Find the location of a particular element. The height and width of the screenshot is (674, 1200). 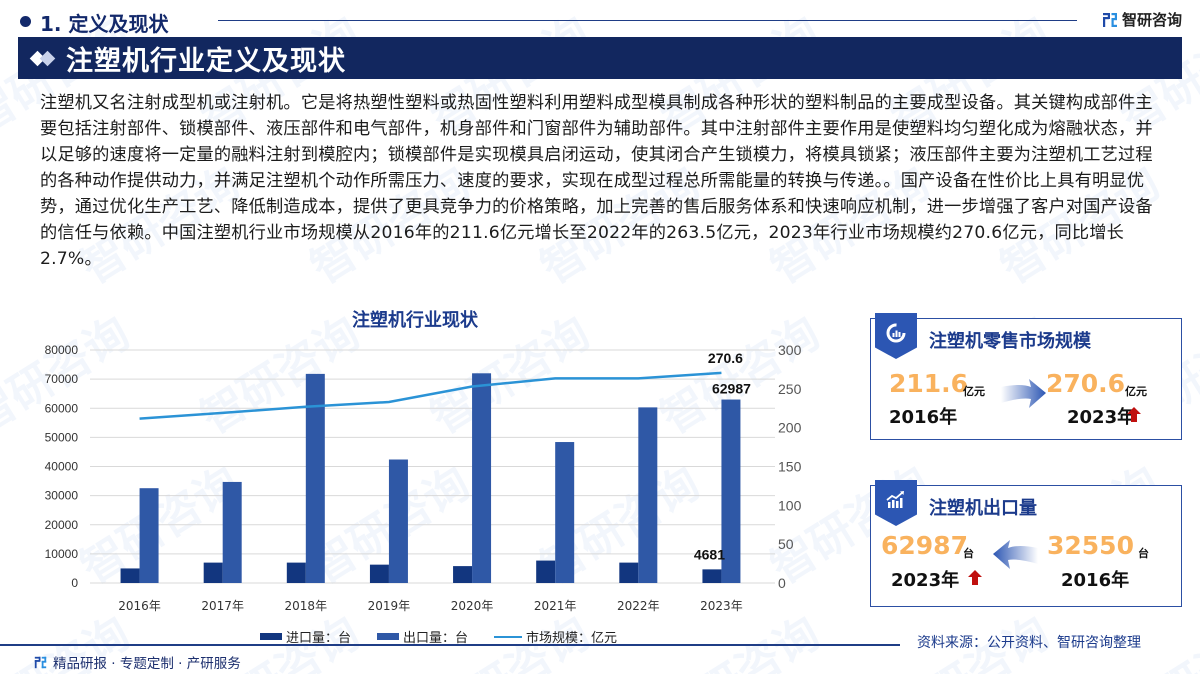

retail-to-value: 270.6 is located at coordinates (1086, 383).